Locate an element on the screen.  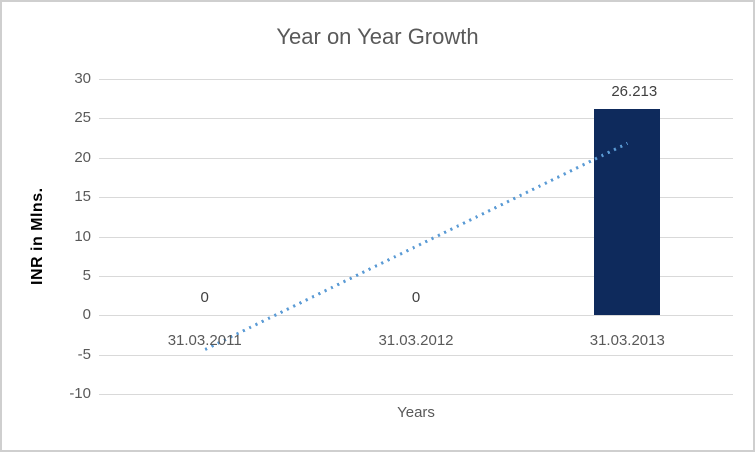
data-label-31.03.2011: 0 is located at coordinates (204, 298).